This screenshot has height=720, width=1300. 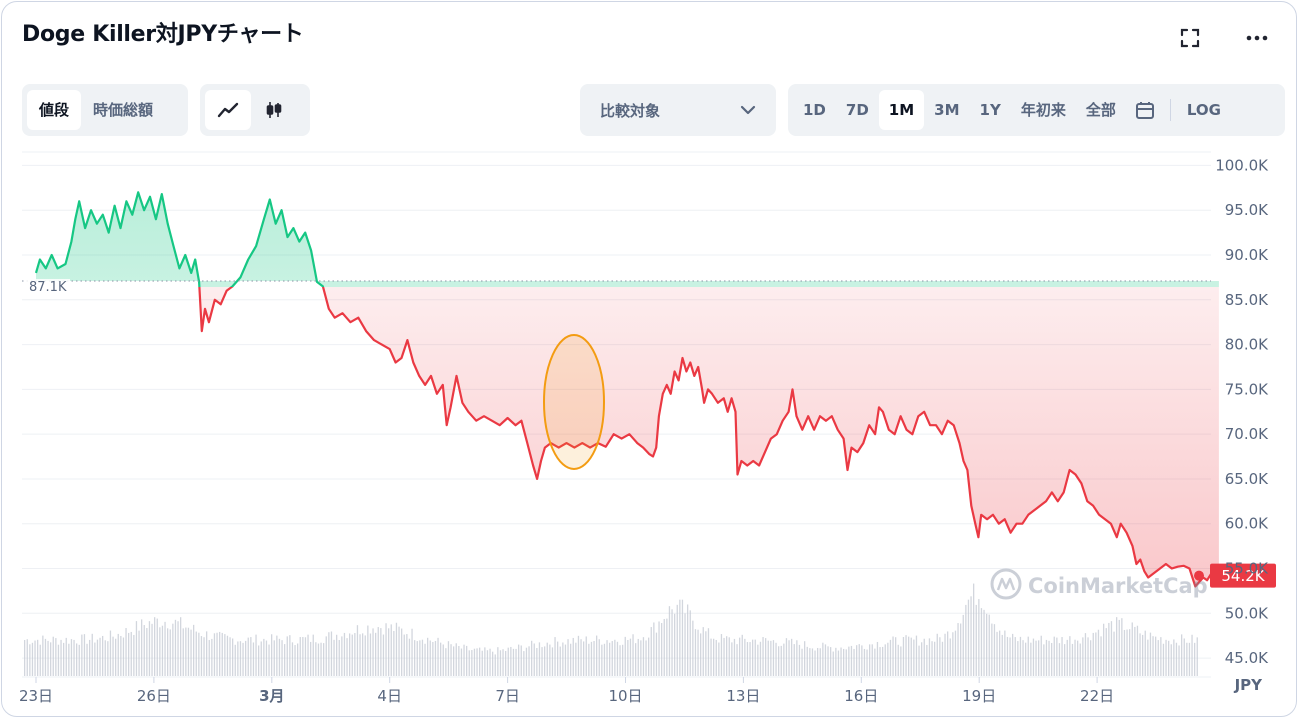 I want to click on range-all: 全部, so click(x=1100, y=110).